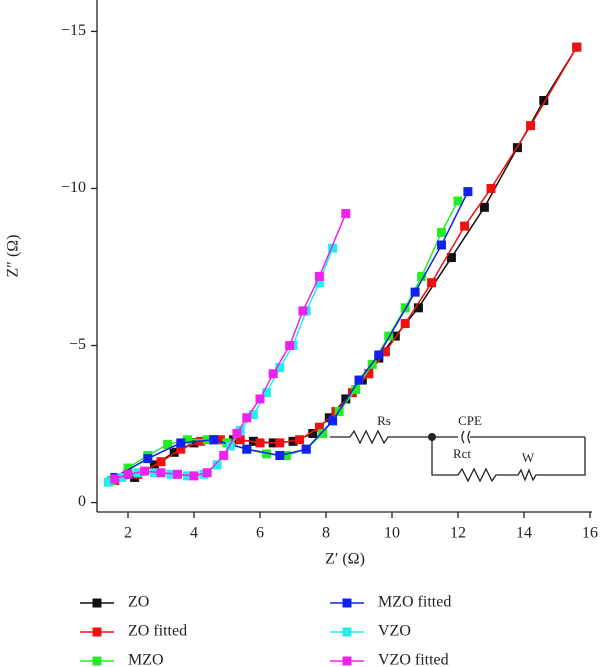 The width and height of the screenshot is (600, 667). Describe the element at coordinates (470, 420) in the screenshot. I see `annotation: CPE` at that location.